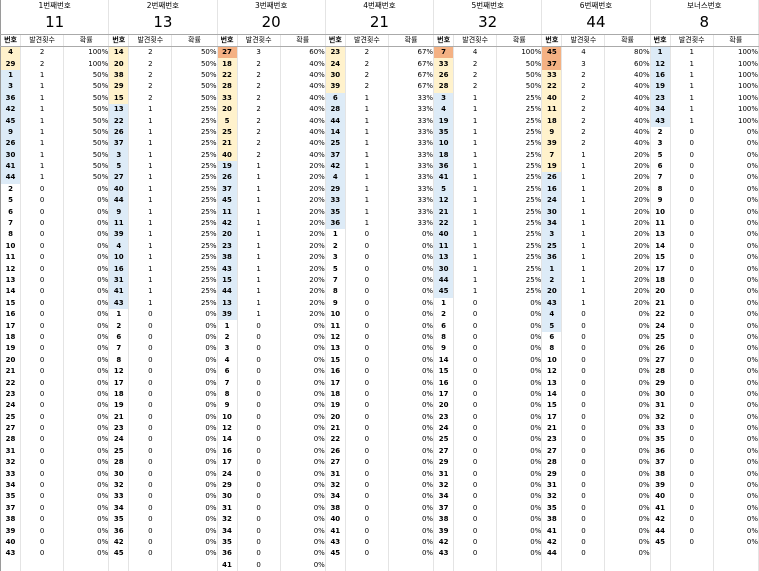  What do you see at coordinates (335, 235) in the screenshot?
I see `cell-number: 1` at bounding box center [335, 235].